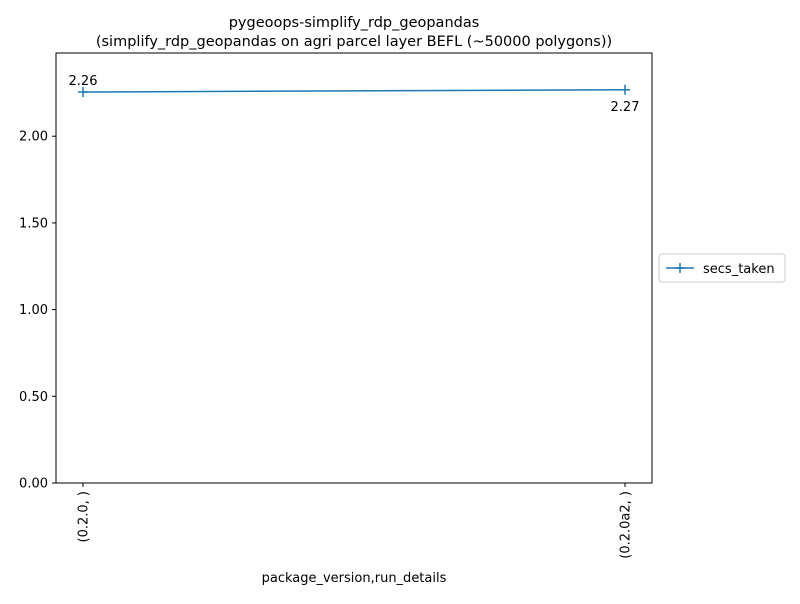 The height and width of the screenshot is (604, 800). What do you see at coordinates (354, 578) in the screenshot?
I see `x-axis-label: package_version,run_details` at bounding box center [354, 578].